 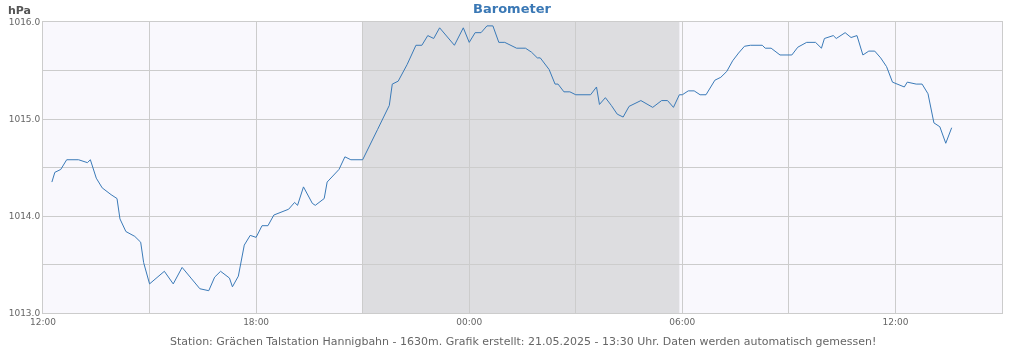 What do you see at coordinates (24, 216) in the screenshot?
I see `y-tick-label: 1014.0` at bounding box center [24, 216].